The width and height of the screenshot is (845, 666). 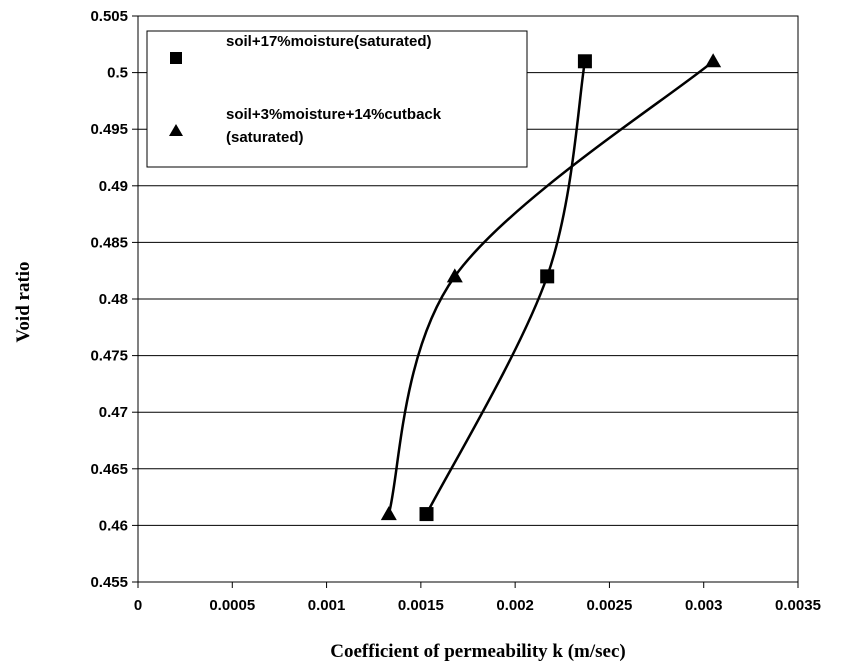 I want to click on legend-label-series-2-line-2: (saturated), so click(x=265, y=137).